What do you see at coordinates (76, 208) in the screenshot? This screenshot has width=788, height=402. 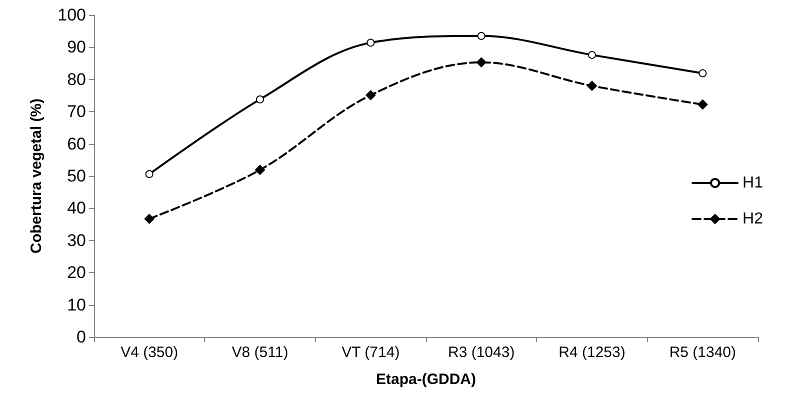 I see `y-tick-label: 40` at bounding box center [76, 208].